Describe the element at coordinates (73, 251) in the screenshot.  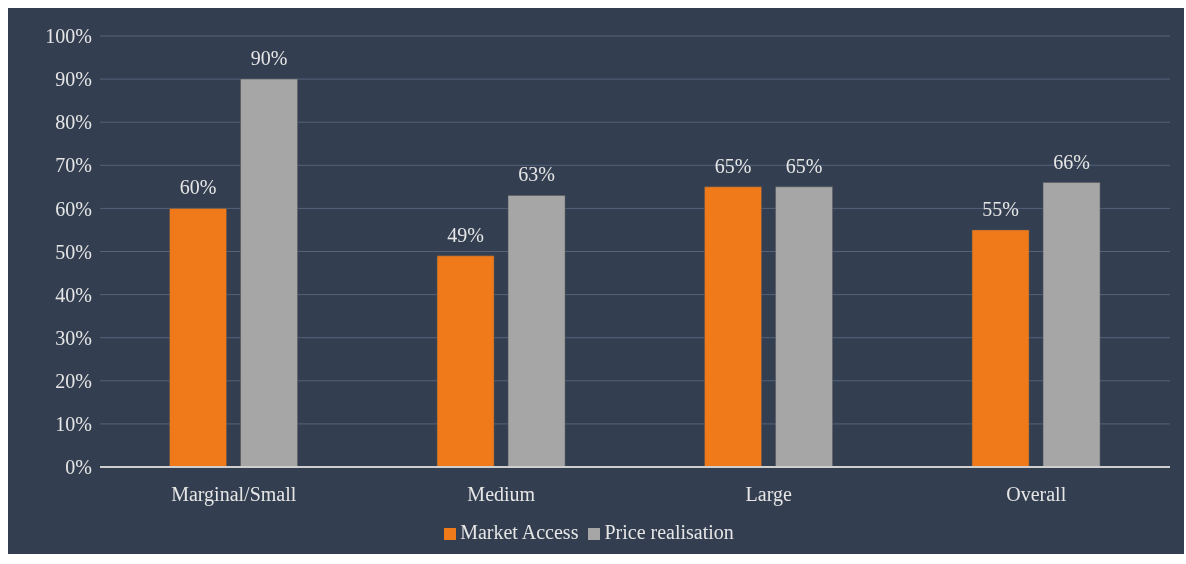
I see `y-tick-label: 50%` at that location.